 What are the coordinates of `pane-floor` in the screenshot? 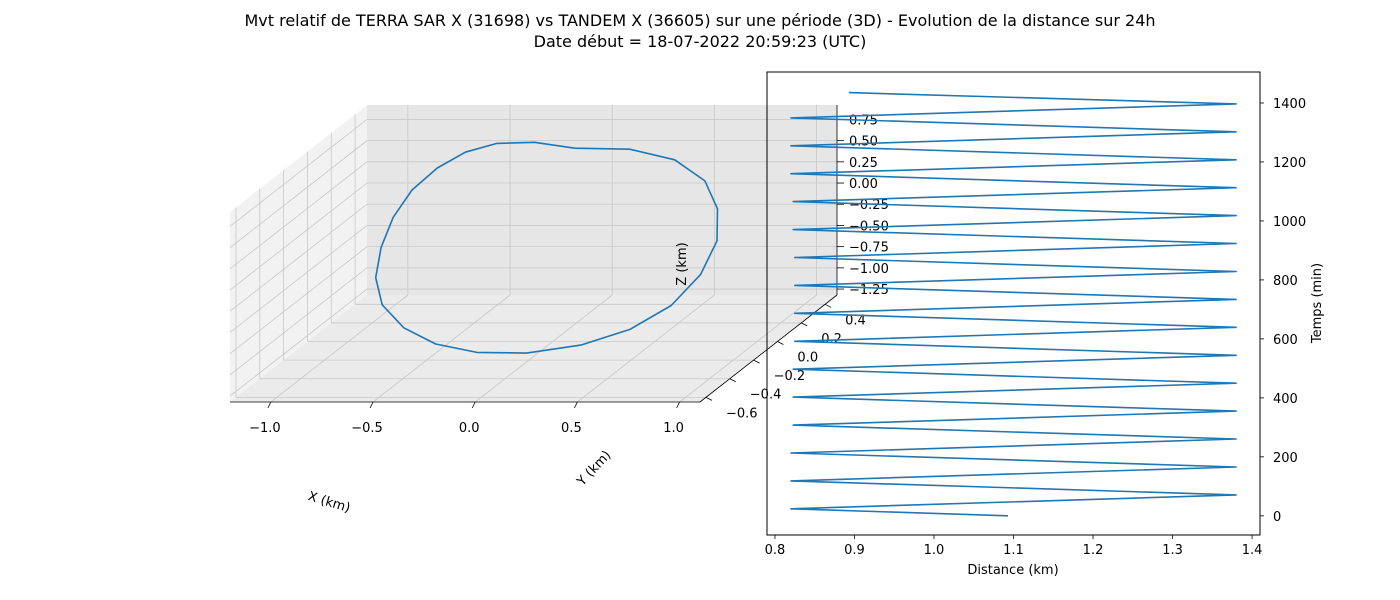 It's located at (533, 348).